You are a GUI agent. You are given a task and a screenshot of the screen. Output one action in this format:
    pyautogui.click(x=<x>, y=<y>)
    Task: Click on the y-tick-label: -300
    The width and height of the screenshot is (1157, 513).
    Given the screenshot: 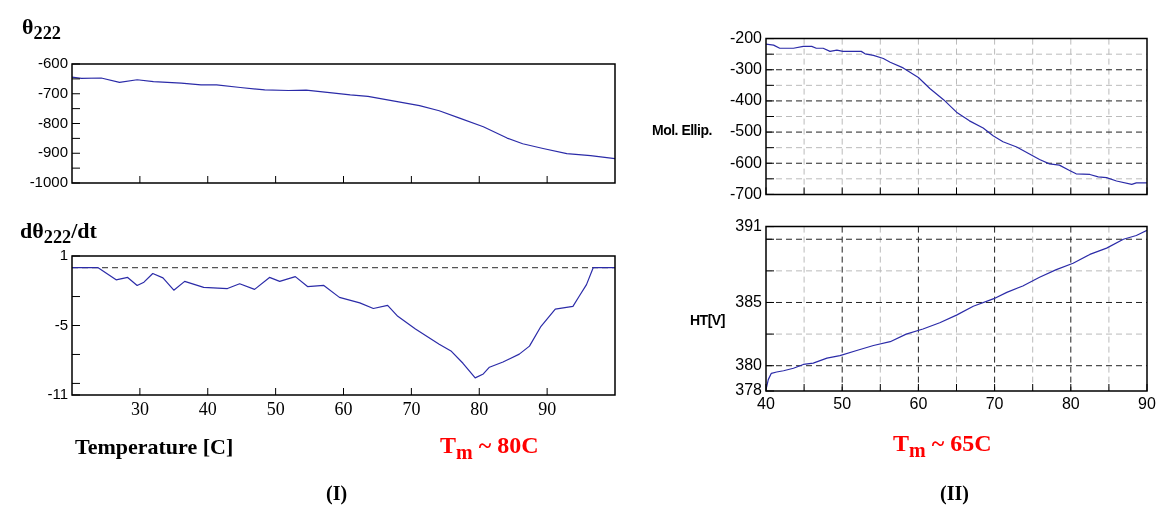 What is the action you would take?
    pyautogui.click(x=746, y=69)
    